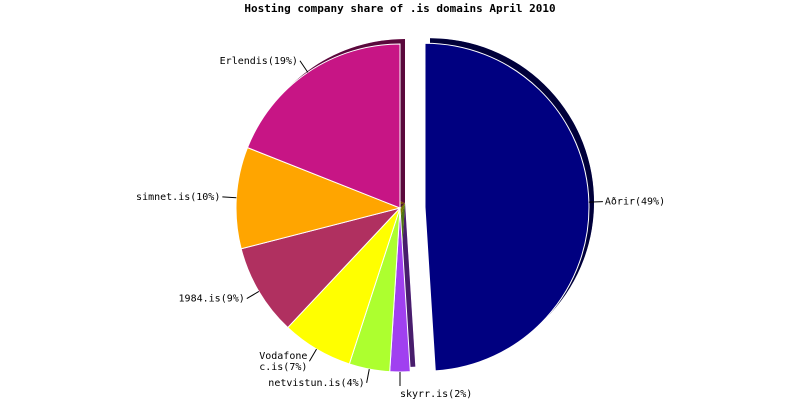  What do you see at coordinates (353, 383) in the screenshot?
I see `slice-label-value: (4%)` at bounding box center [353, 383].